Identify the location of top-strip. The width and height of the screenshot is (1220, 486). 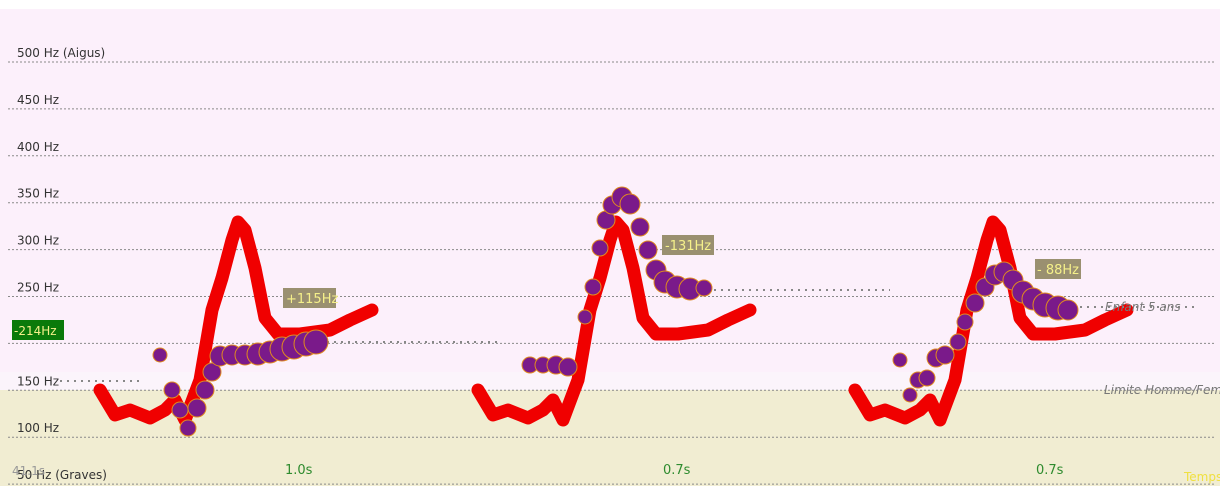
(610, 4).